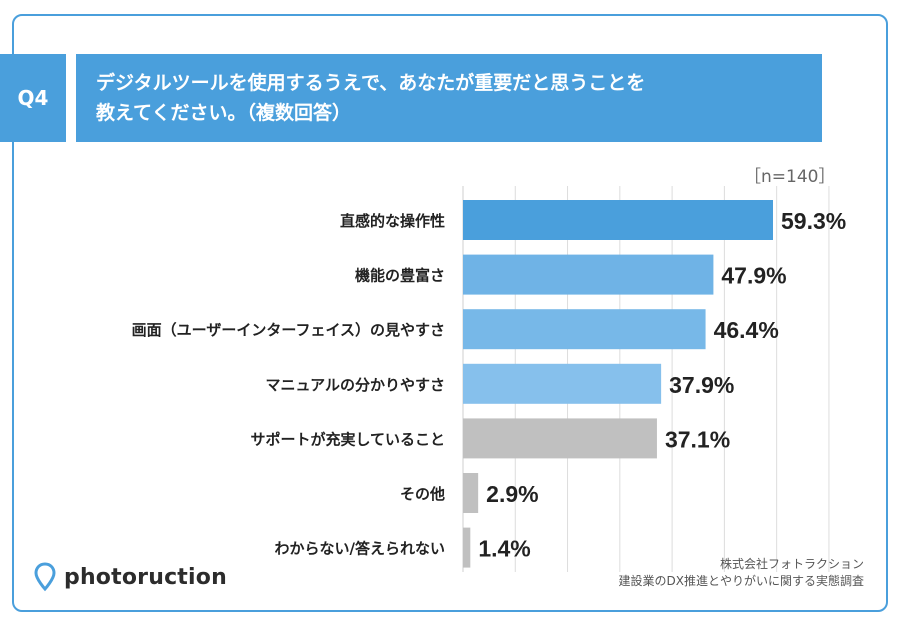 The height and width of the screenshot is (624, 904). What do you see at coordinates (790, 177) in the screenshot?
I see `sample-size-label: ［n=140］` at bounding box center [790, 177].